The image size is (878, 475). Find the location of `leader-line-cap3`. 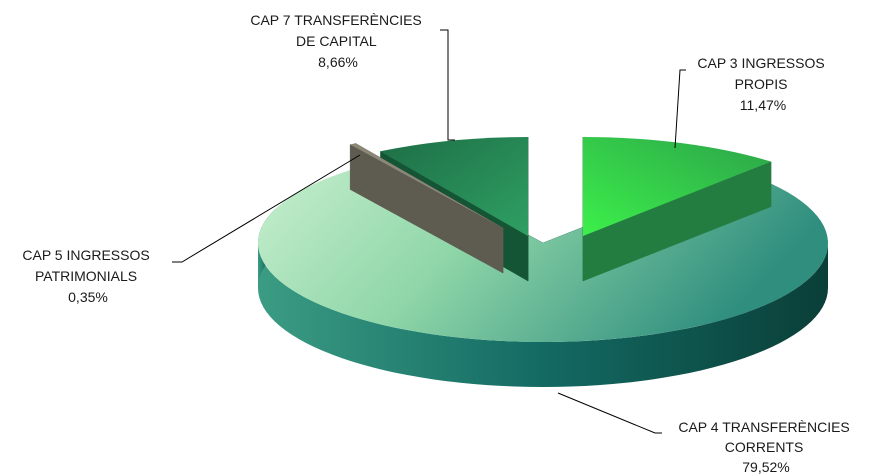

leader-line-cap3 is located at coordinates (680, 109).